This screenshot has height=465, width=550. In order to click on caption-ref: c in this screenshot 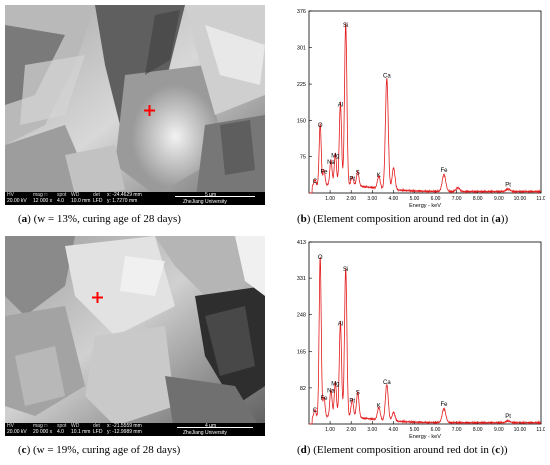, I will do `click(498, 450)`.